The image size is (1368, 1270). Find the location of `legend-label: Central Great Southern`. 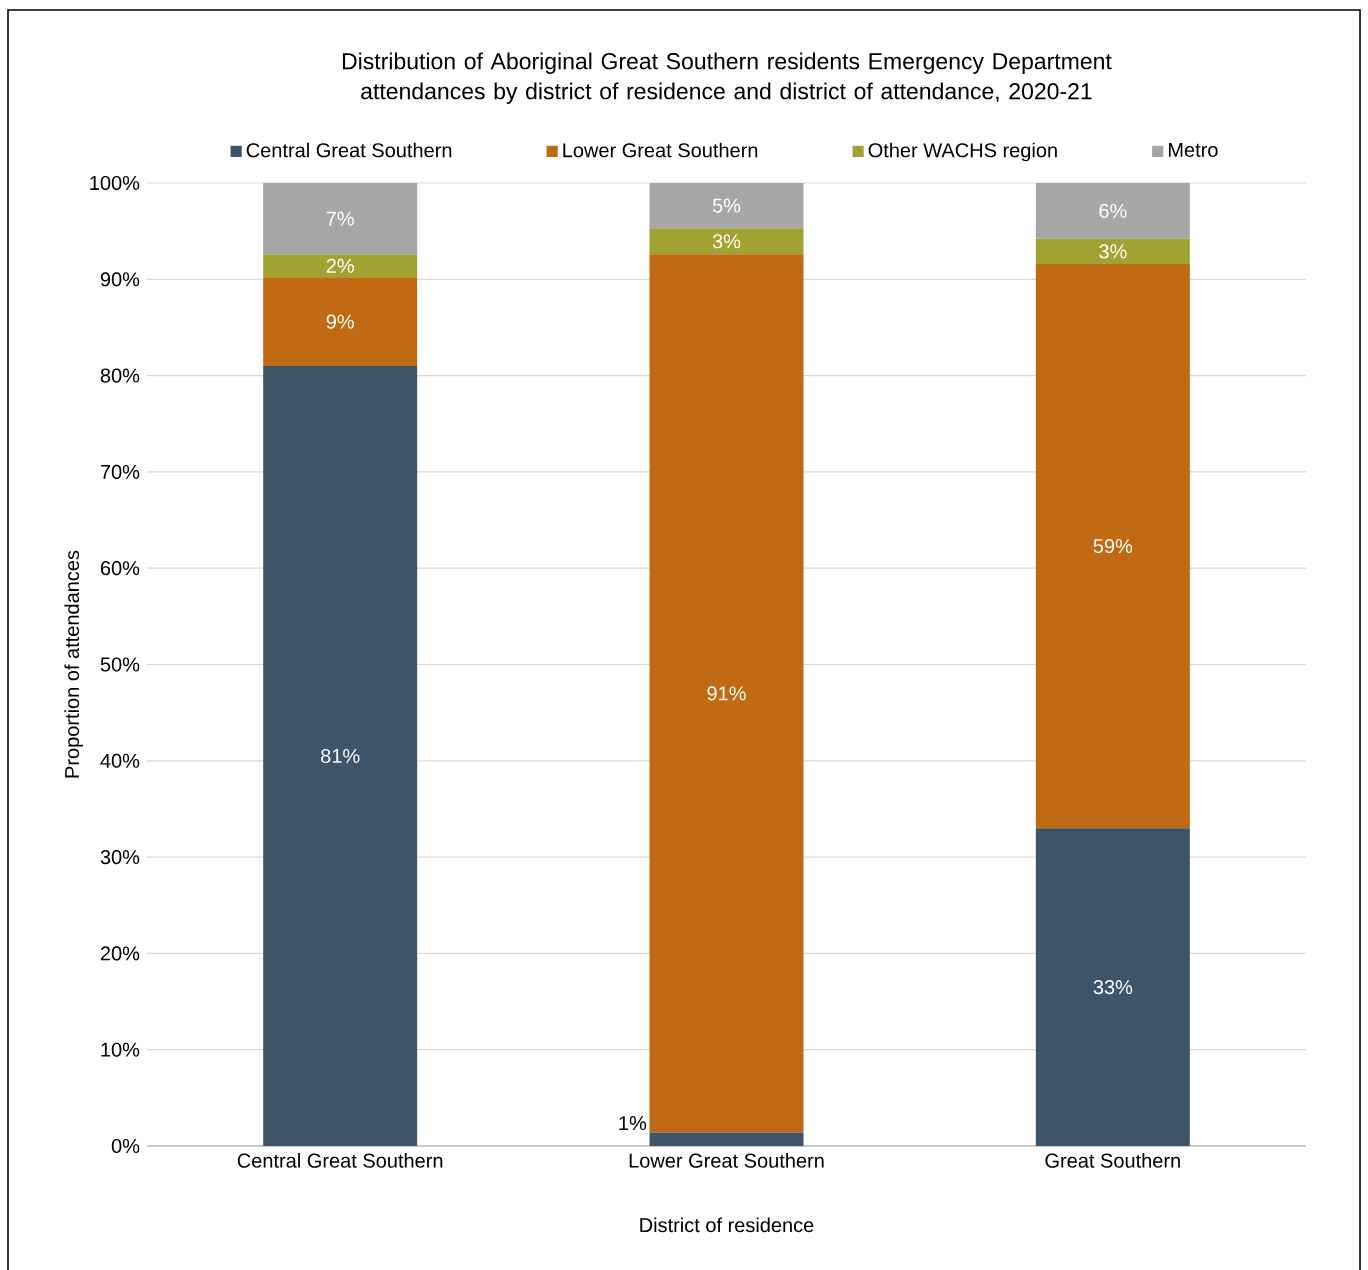

legend-label: Central Great Southern is located at coordinates (349, 150).